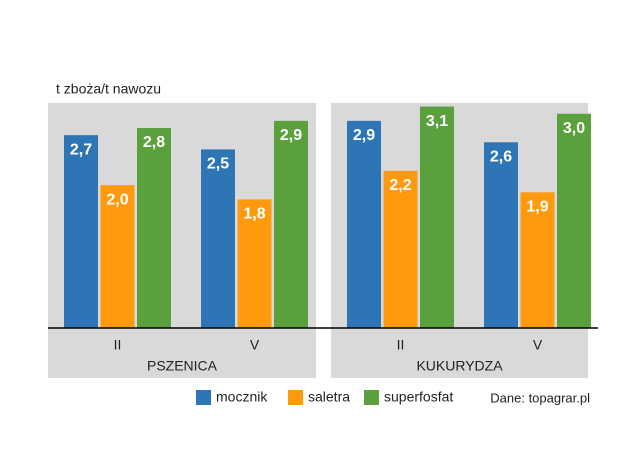  Describe the element at coordinates (218, 164) in the screenshot. I see `value-label: 2,5` at that location.